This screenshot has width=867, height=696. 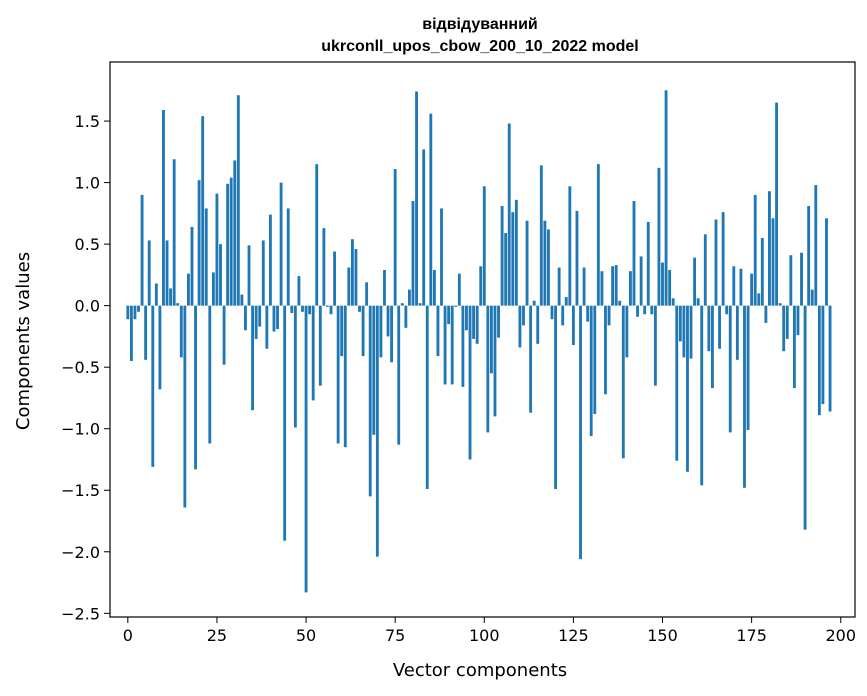 What do you see at coordinates (840, 635) in the screenshot?
I see `x-tick-label: 200` at bounding box center [840, 635].